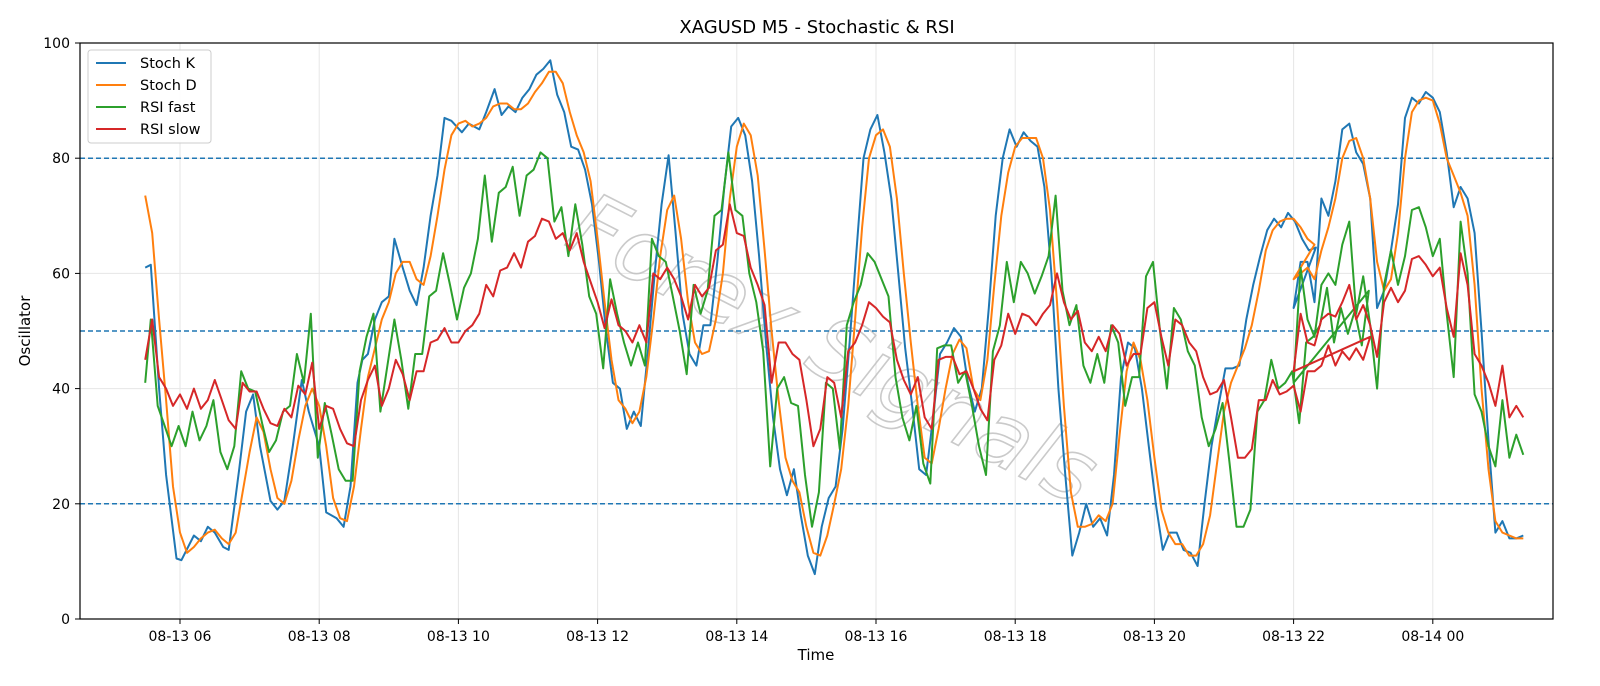 This screenshot has width=1600, height=686. I want to click on x-tick-label: 08-13 18, so click(1015, 637).